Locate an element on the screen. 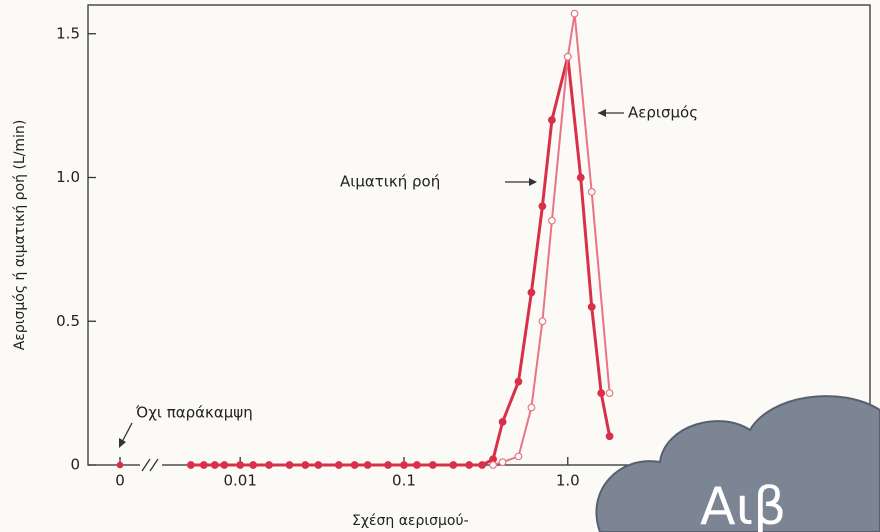  cloud-overlay: Αιβ is located at coordinates (737, 463).